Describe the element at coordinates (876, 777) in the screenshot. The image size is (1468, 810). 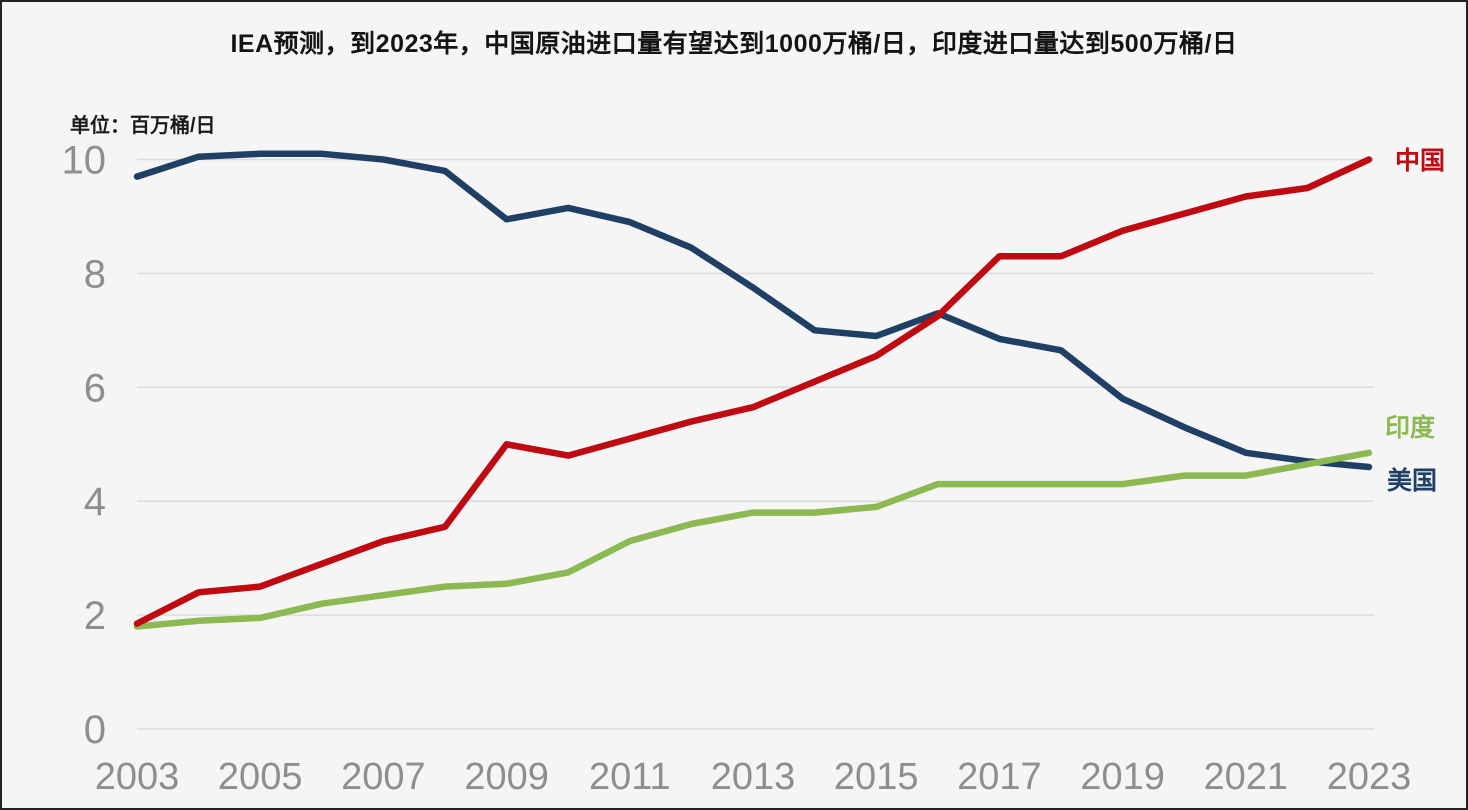
I see `x-axis-tick-label: 2015` at that location.